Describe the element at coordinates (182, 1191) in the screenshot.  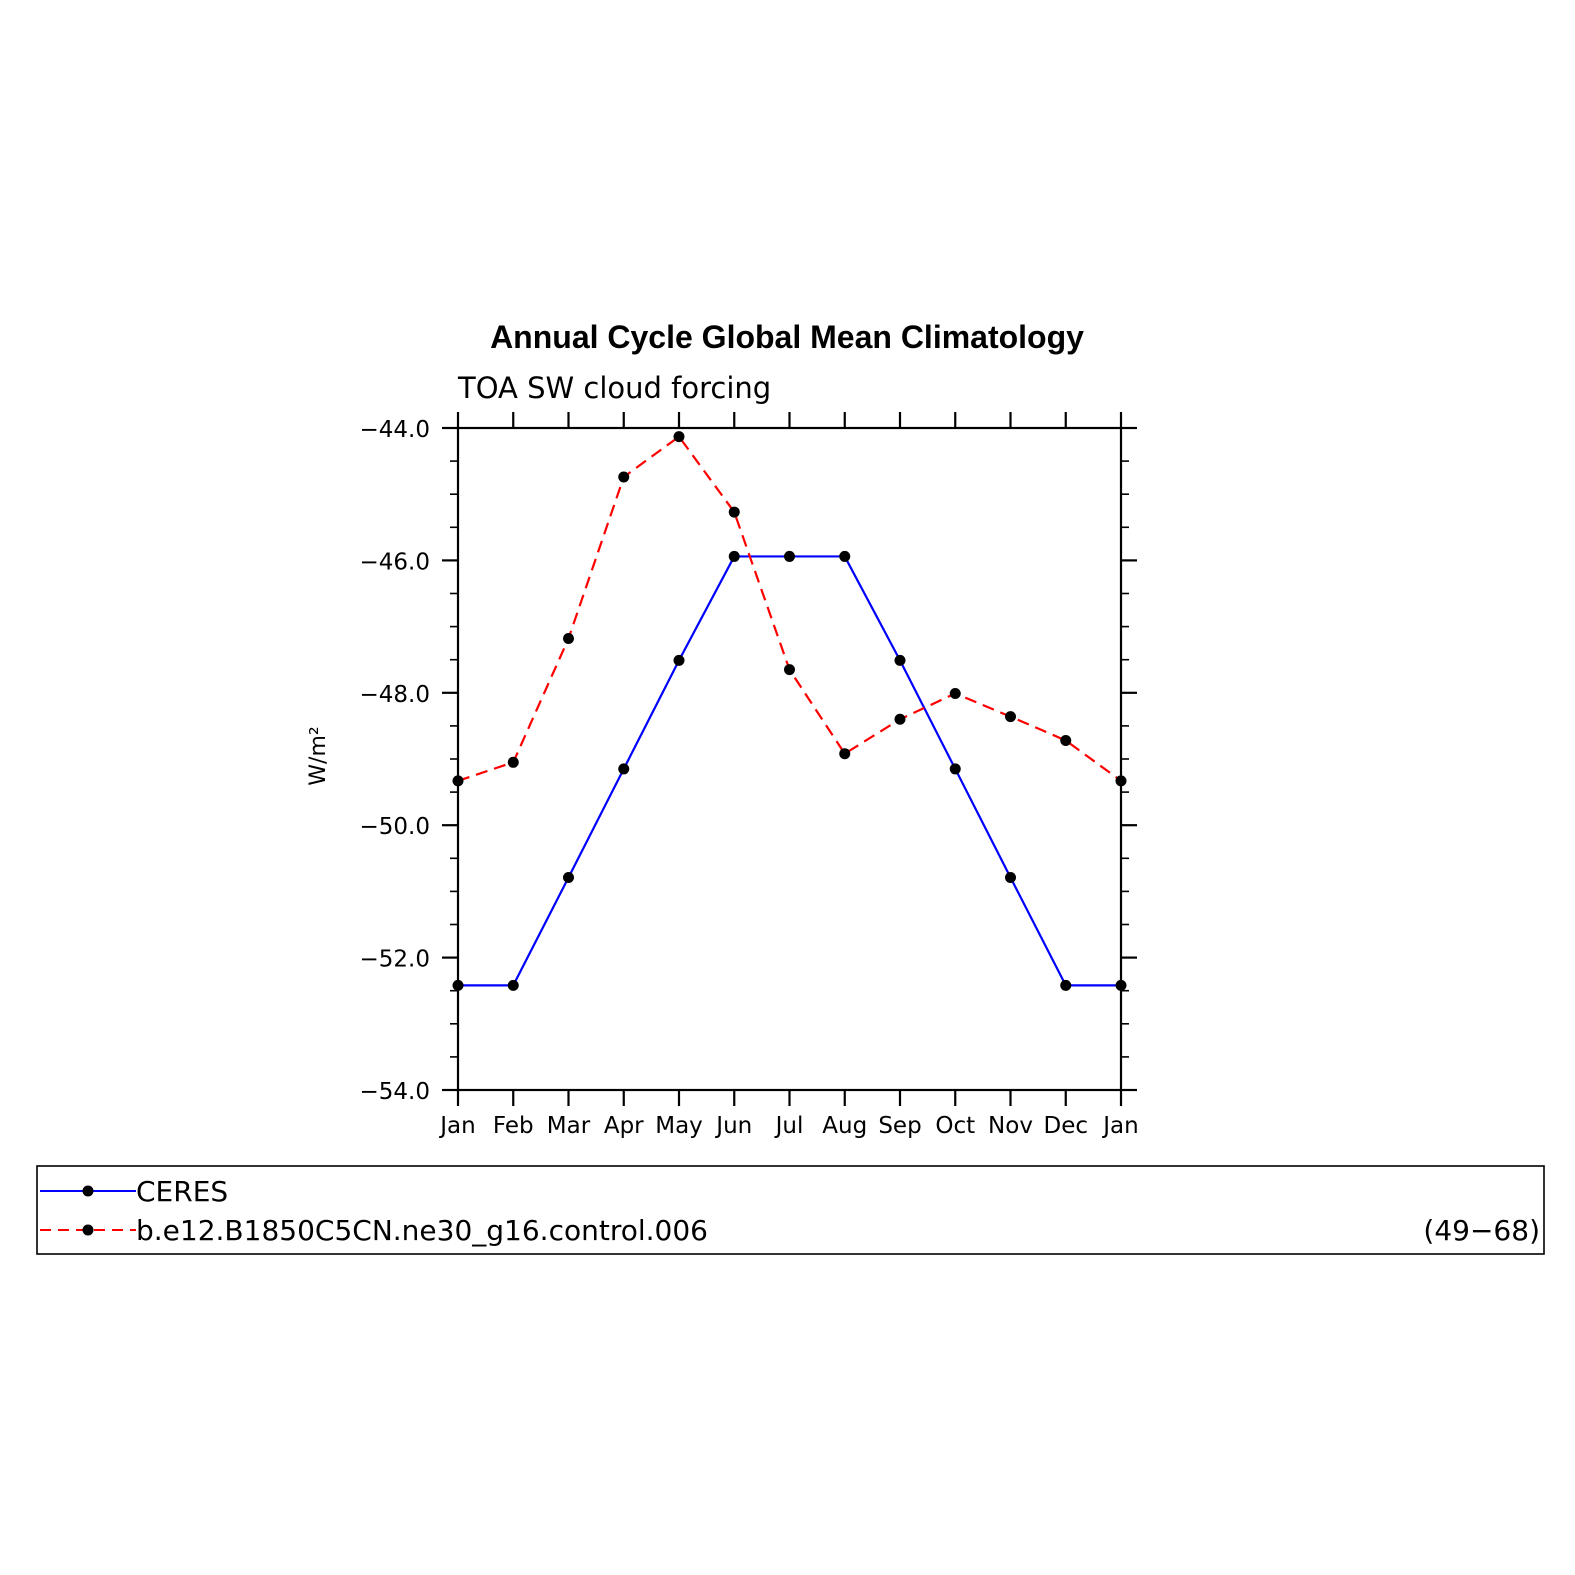
I see `legend-label-ceres: CERES` at that location.